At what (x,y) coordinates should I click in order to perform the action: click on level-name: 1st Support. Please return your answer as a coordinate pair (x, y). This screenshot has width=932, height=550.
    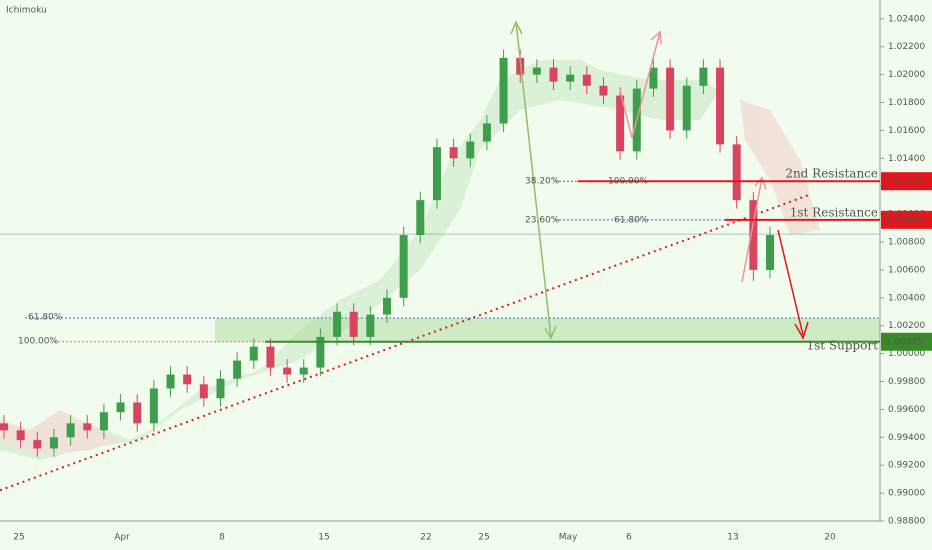
    Looking at the image, I should click on (842, 345).